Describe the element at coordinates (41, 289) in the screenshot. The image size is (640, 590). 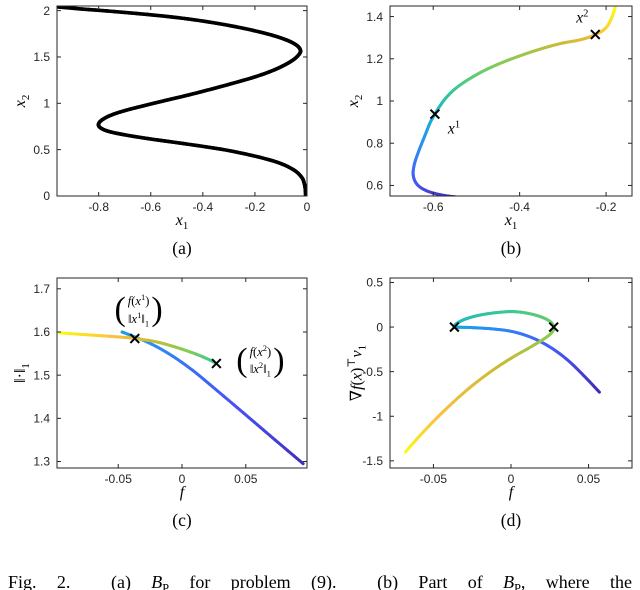
I see `y-tick-label: 1.7` at that location.